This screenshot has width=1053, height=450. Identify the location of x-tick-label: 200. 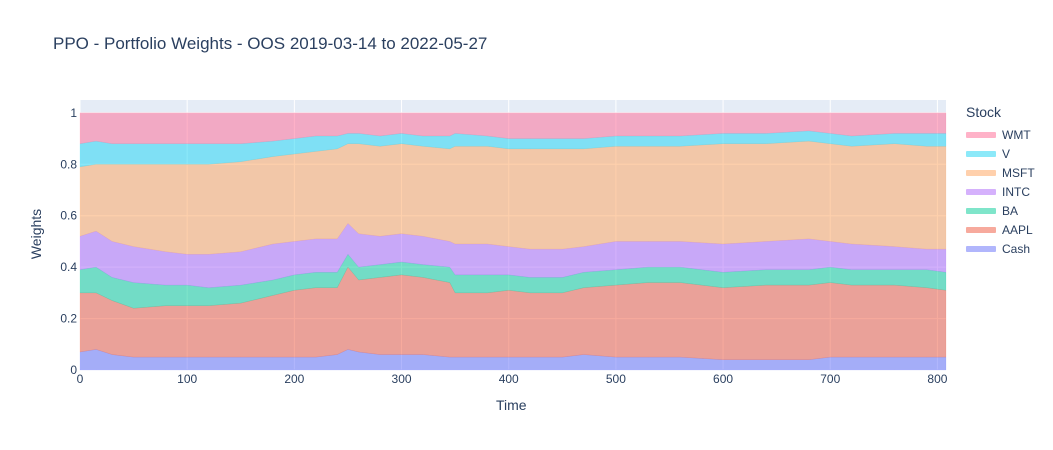
(294, 379).